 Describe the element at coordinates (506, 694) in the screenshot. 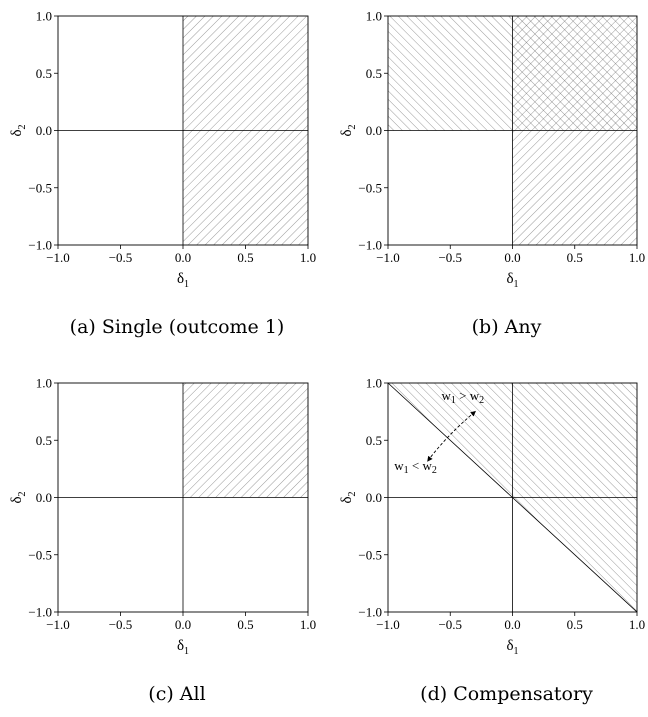

I see `panel-caption: (d) Compensatory` at that location.